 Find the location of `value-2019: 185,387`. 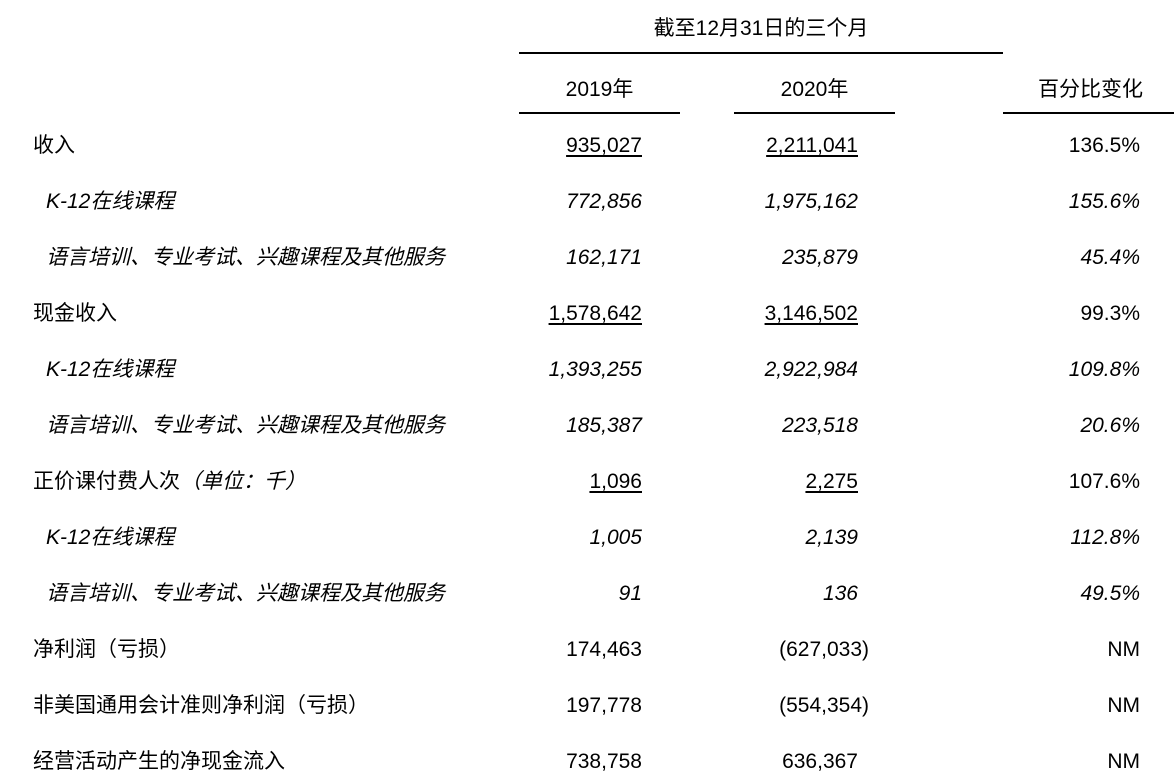

value-2019: 185,387 is located at coordinates (604, 425).